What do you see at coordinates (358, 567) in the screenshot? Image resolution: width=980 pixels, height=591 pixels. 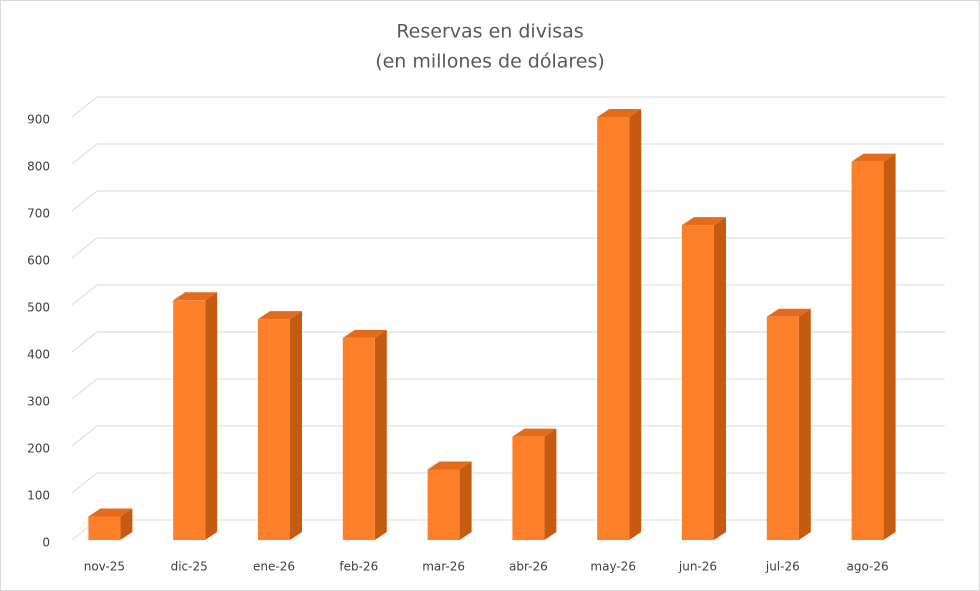 I see `x-tick-label: feb-26` at bounding box center [358, 567].